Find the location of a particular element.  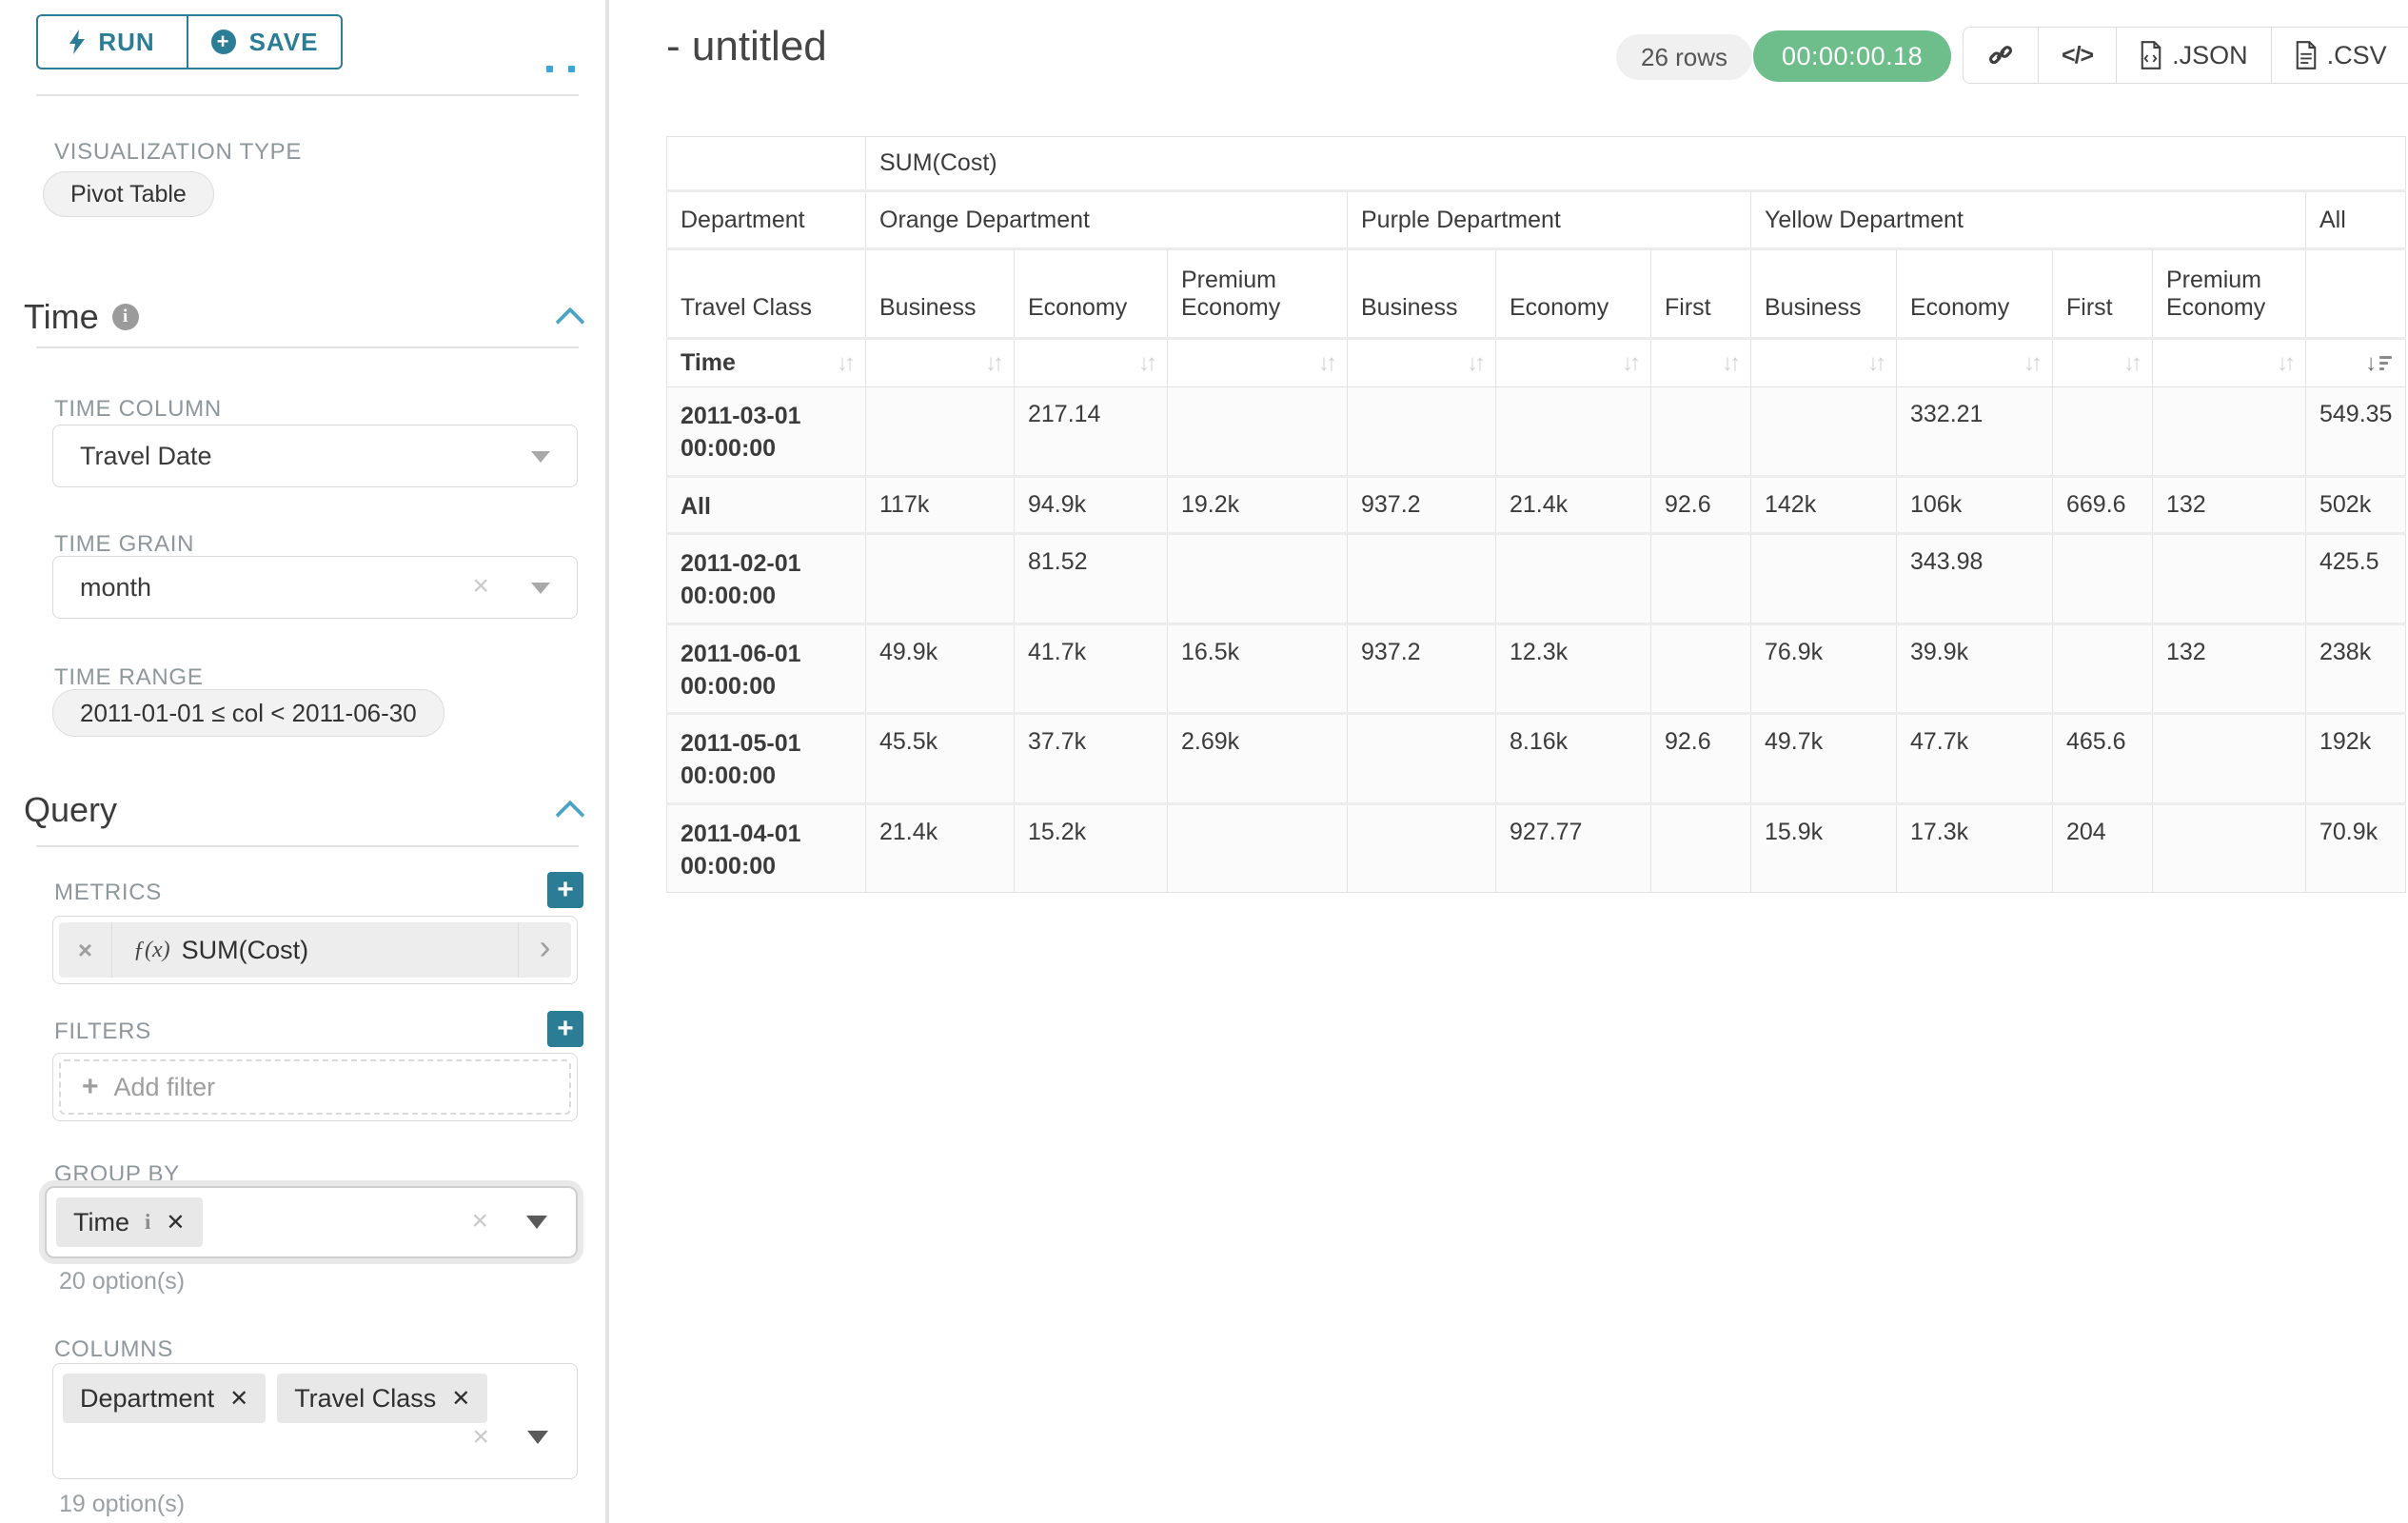

view-query-button: </> is located at coordinates (2077, 56).